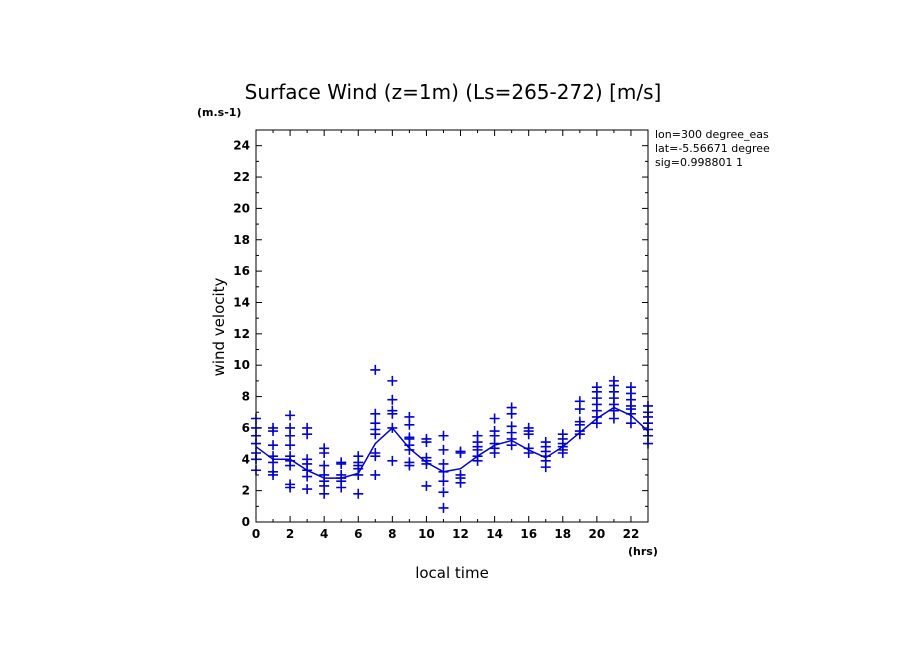  Describe the element at coordinates (699, 162) in the screenshot. I see `annotation-sig: sig=0.998801 1` at that location.